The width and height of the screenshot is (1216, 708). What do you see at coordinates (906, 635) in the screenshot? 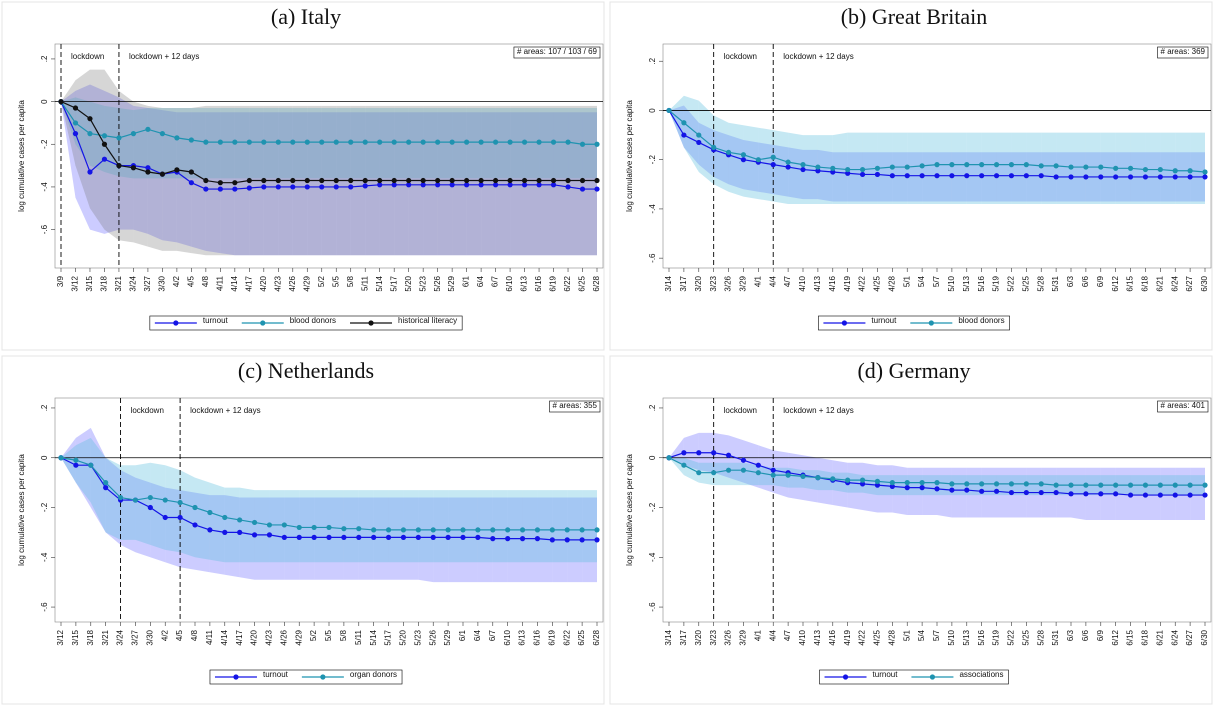
I see `x-tick-label: 5/1` at bounding box center [906, 635].